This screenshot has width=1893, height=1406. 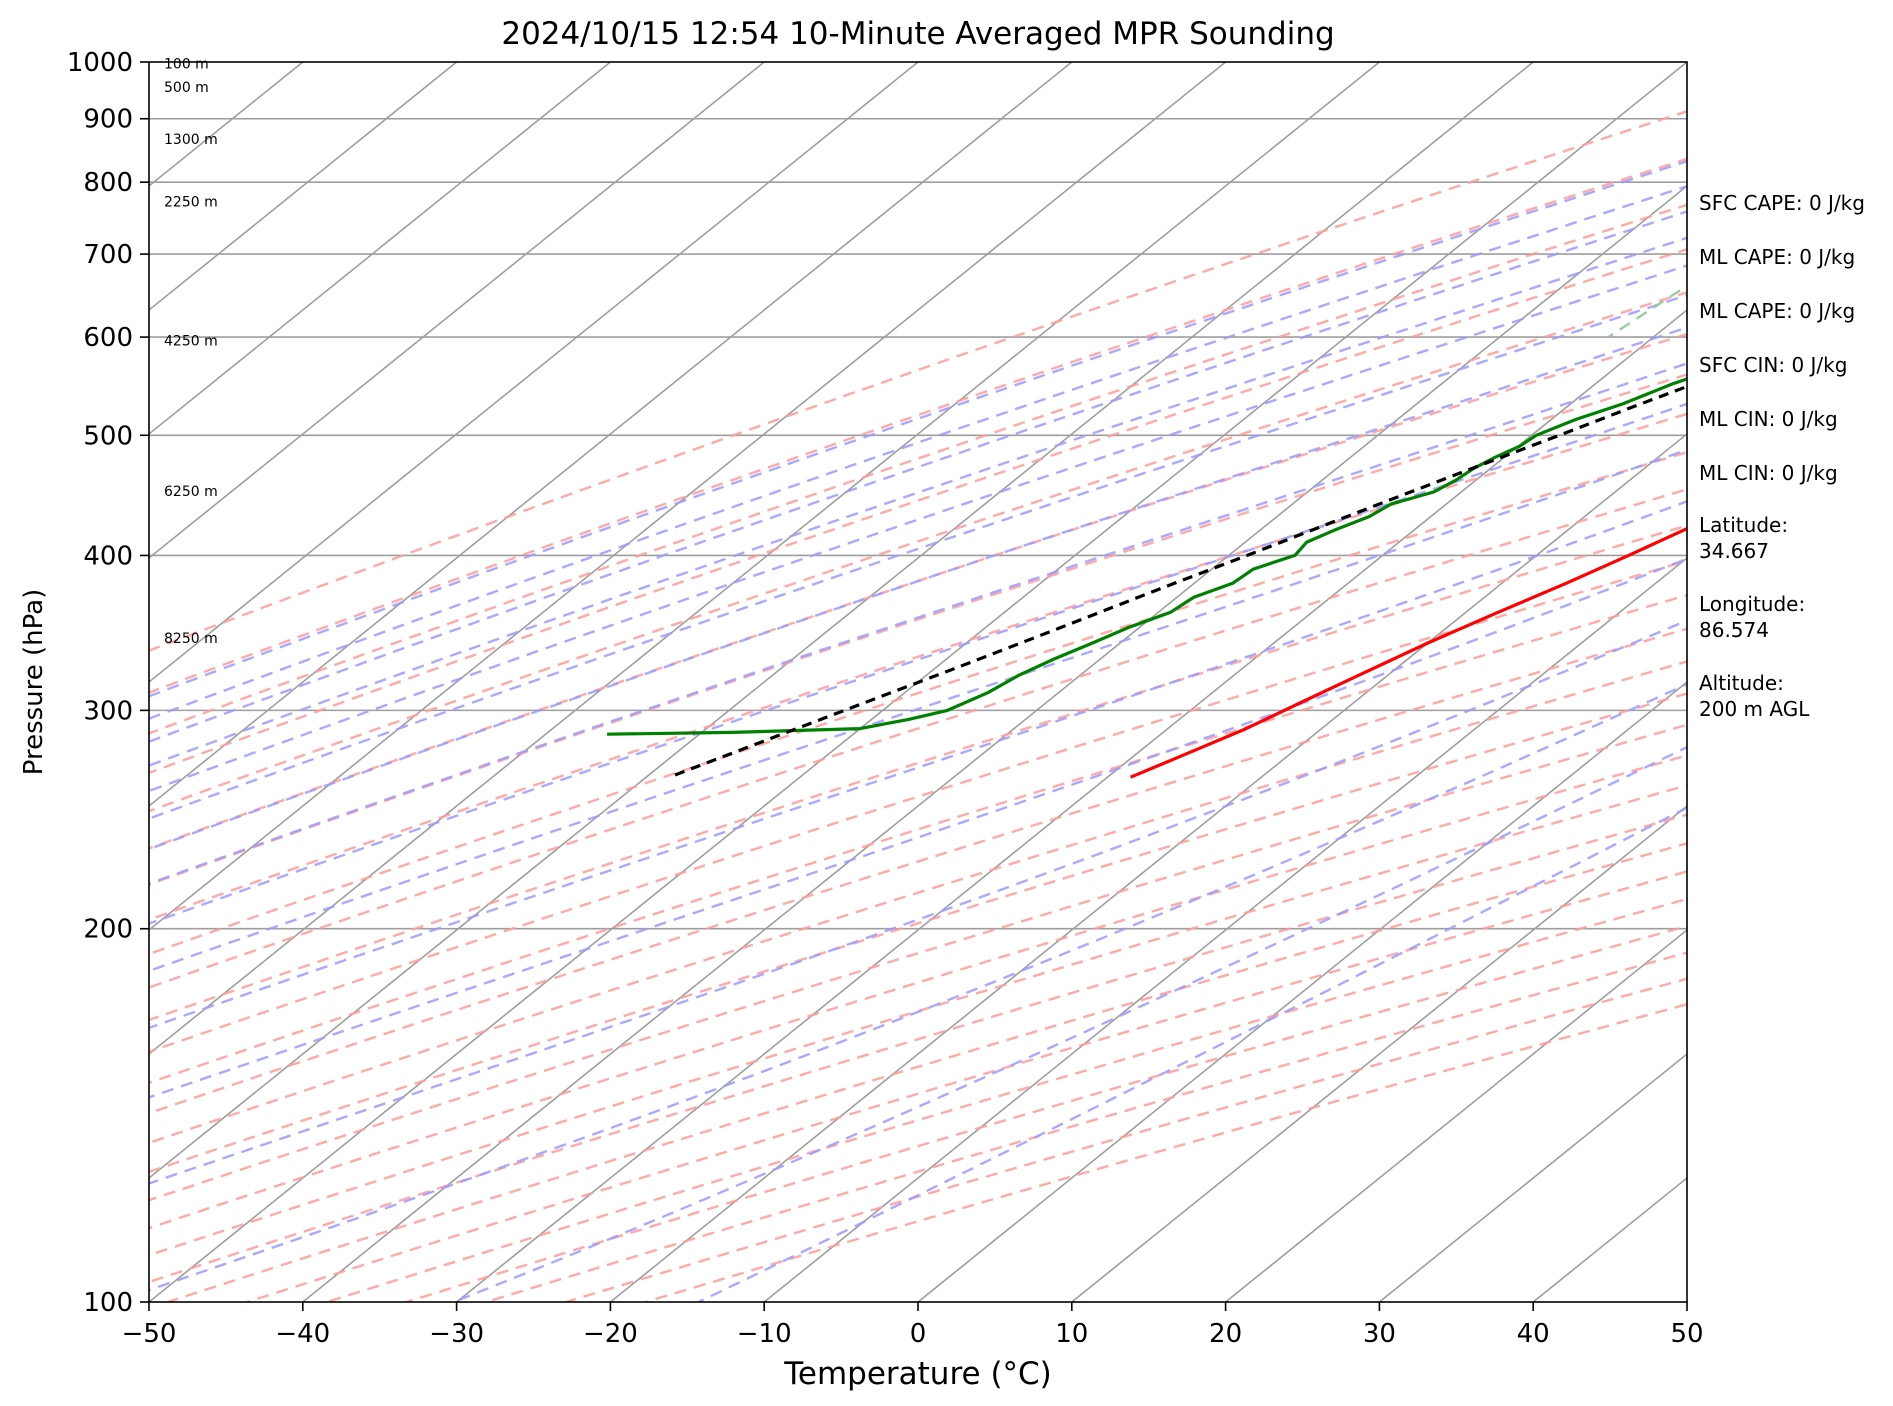 What do you see at coordinates (1889, 199) in the screenshot?
I see `mixing-ratio-line` at bounding box center [1889, 199].